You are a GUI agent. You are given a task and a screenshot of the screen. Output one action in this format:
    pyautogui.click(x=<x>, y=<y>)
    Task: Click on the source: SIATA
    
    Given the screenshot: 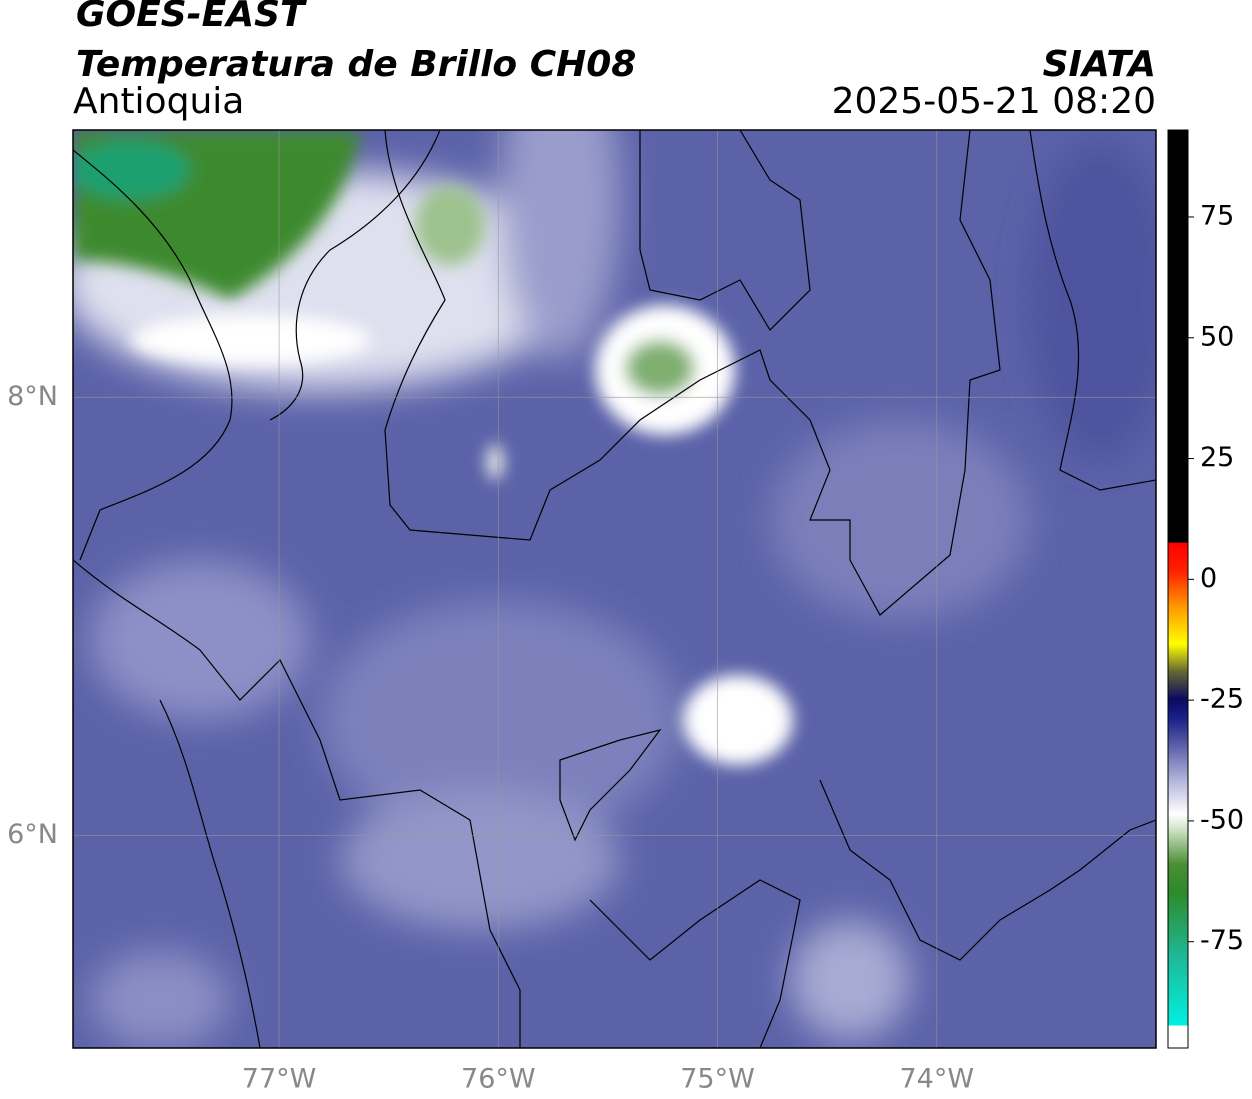 What is the action you would take?
    pyautogui.click(x=1099, y=64)
    